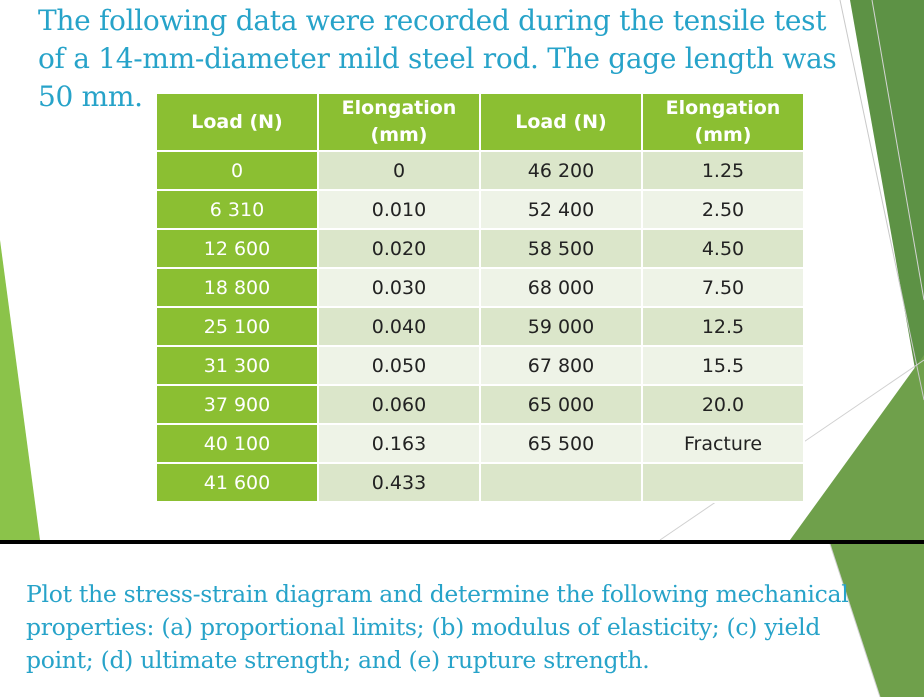 The height and width of the screenshot is (697, 924). I want to click on table-cell: 41 600, so click(237, 482).